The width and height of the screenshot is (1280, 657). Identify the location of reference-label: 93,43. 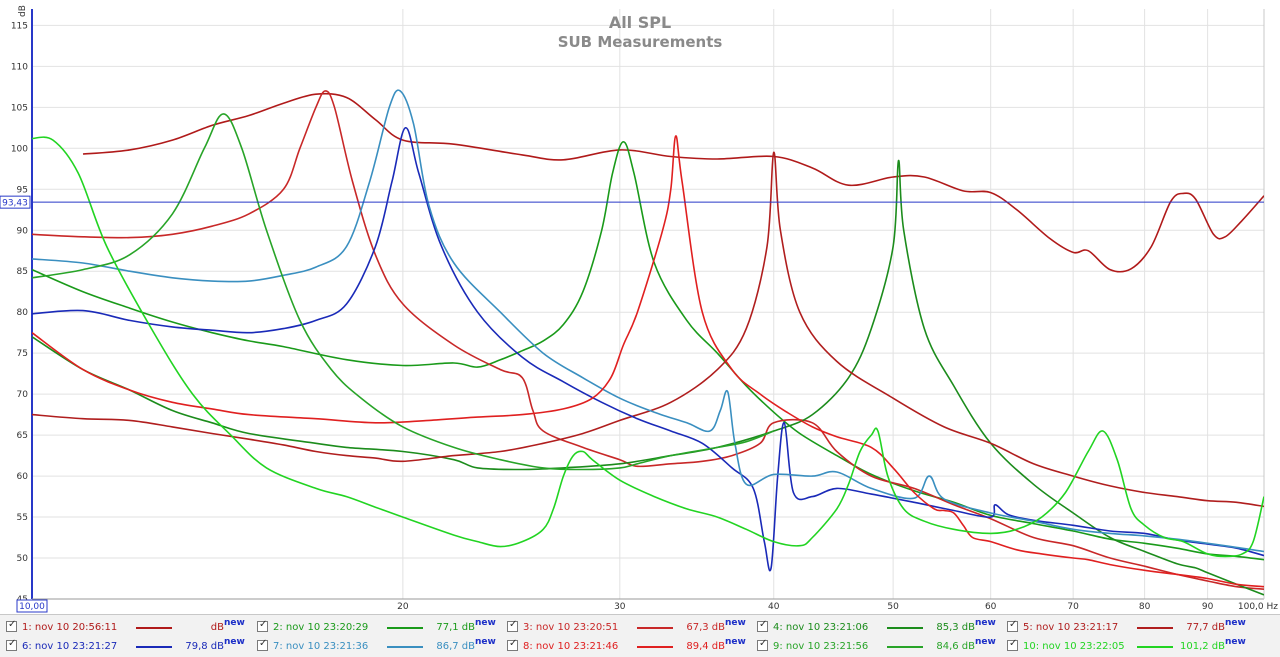
(15, 204).